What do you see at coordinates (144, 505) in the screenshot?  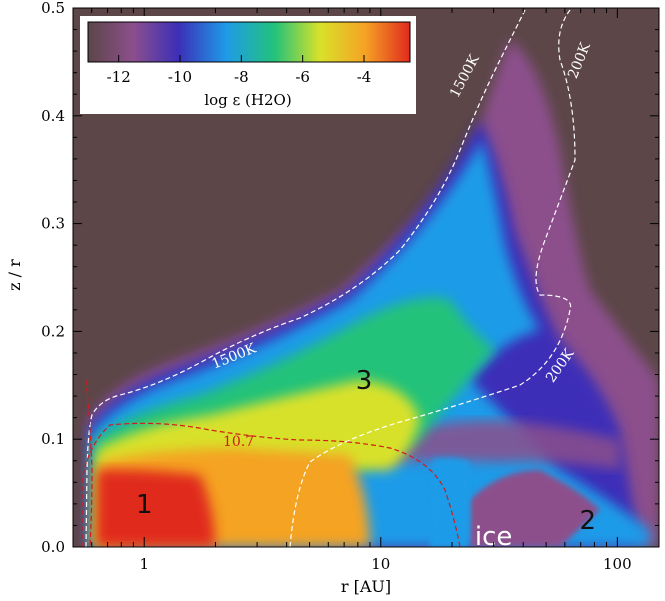 I see `region-label: 1` at bounding box center [144, 505].